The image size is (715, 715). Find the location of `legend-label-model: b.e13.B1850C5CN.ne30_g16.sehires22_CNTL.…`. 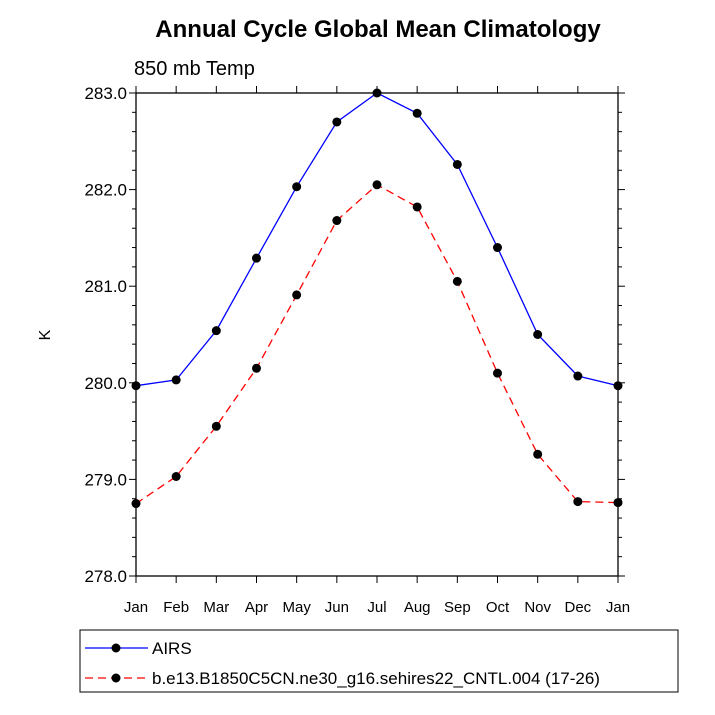

legend-label-model: b.e13.B1850C5CN.ne30_g16.sehires22_CNTL.… is located at coordinates (376, 678).